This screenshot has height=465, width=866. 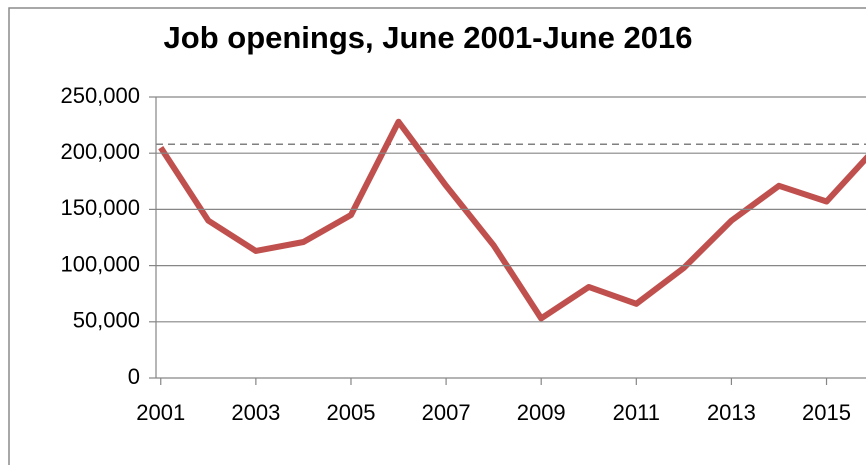 I want to click on y-tick-label: 250,000, so click(x=100, y=95).